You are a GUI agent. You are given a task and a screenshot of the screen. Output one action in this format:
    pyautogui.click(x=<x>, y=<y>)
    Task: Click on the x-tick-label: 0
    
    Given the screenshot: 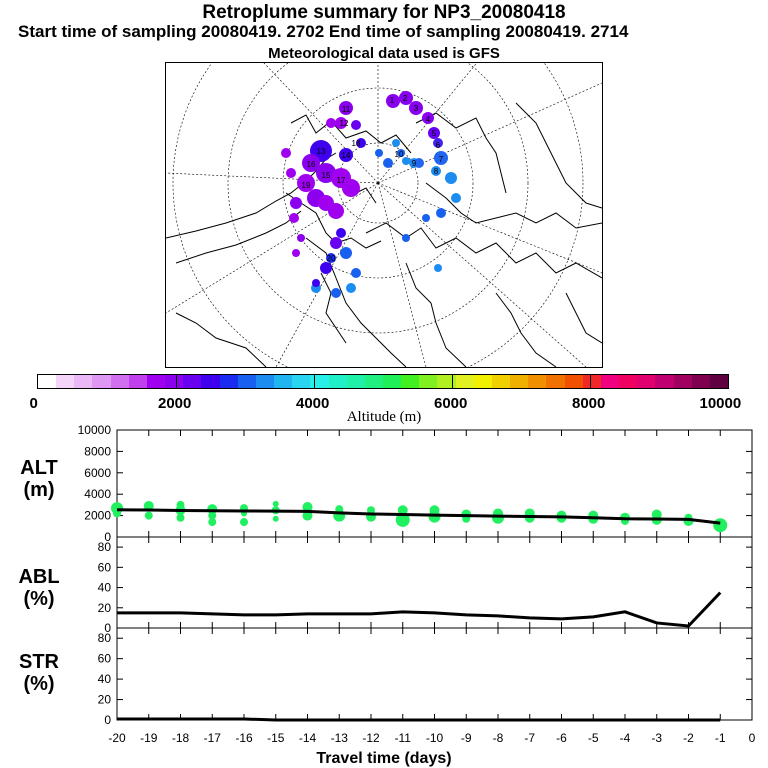 What is the action you would take?
    pyautogui.click(x=752, y=738)
    